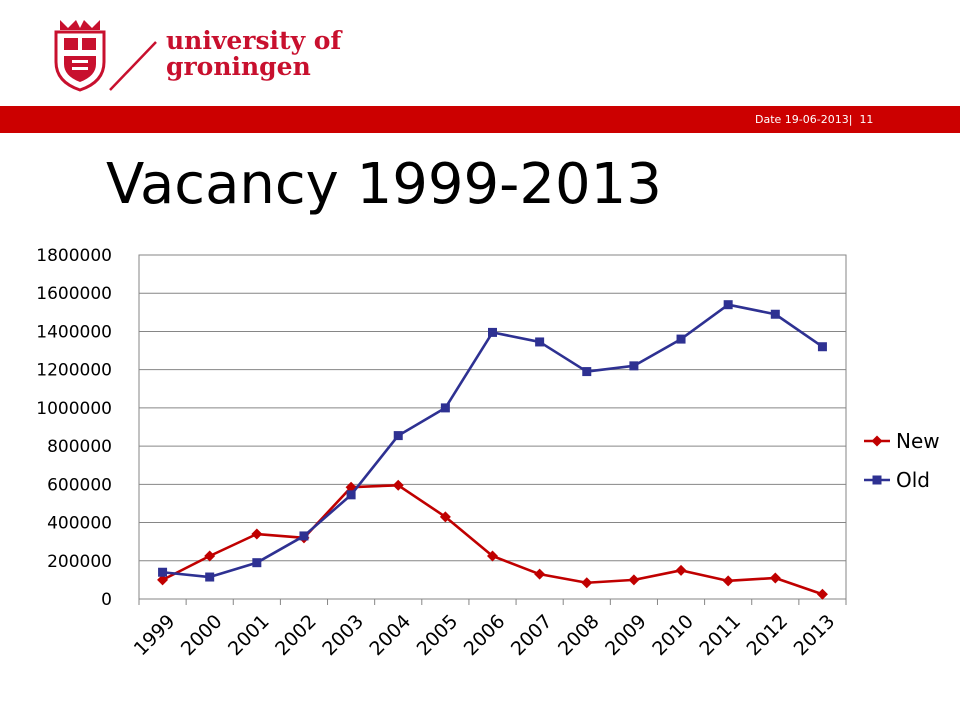 The height and width of the screenshot is (720, 960). What do you see at coordinates (815, 635) in the screenshot?
I see `x-tick-label: 2013` at bounding box center [815, 635].